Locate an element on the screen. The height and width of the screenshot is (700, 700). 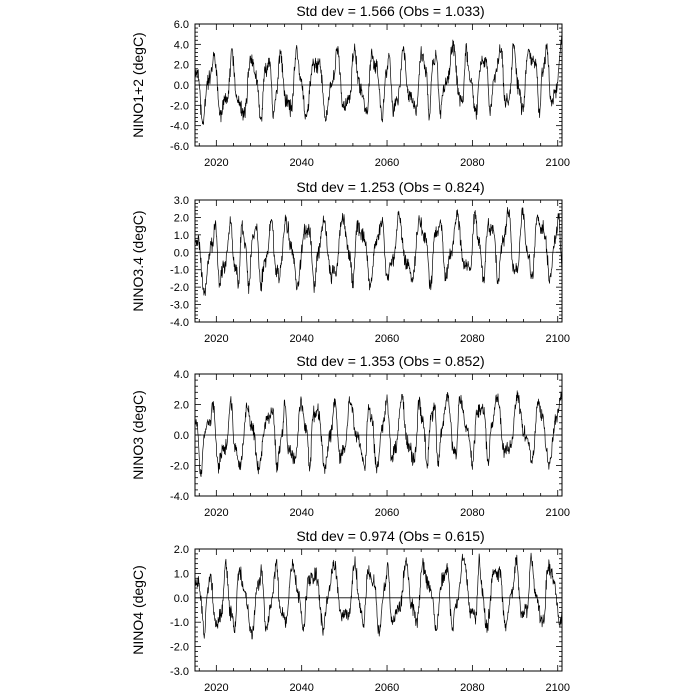
panel-title: Std dev = 1.253 (Obs = 0.824) is located at coordinates (390, 187).